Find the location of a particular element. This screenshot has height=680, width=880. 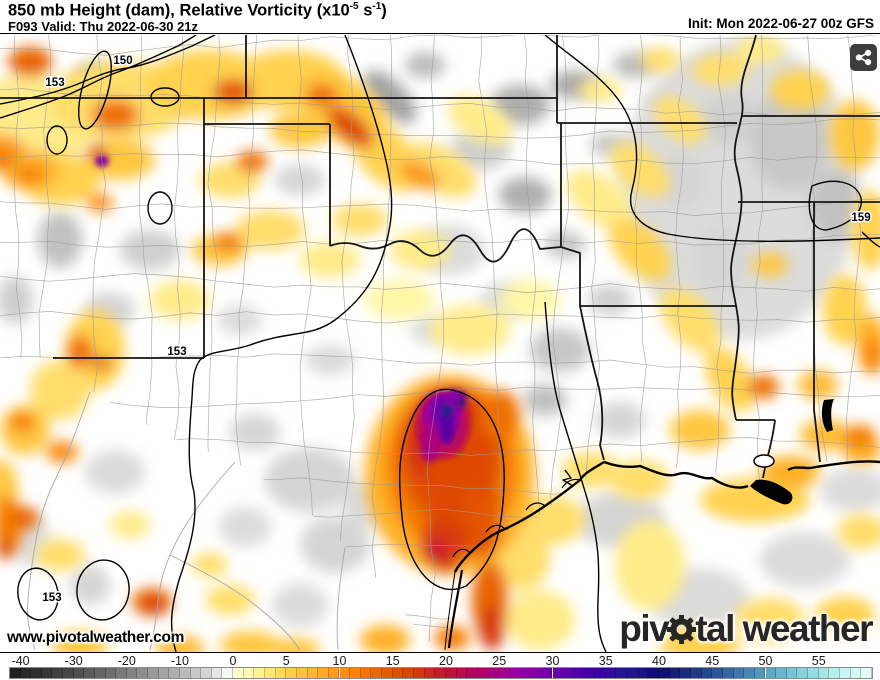

colorbar-tick: 0 is located at coordinates (233, 661).